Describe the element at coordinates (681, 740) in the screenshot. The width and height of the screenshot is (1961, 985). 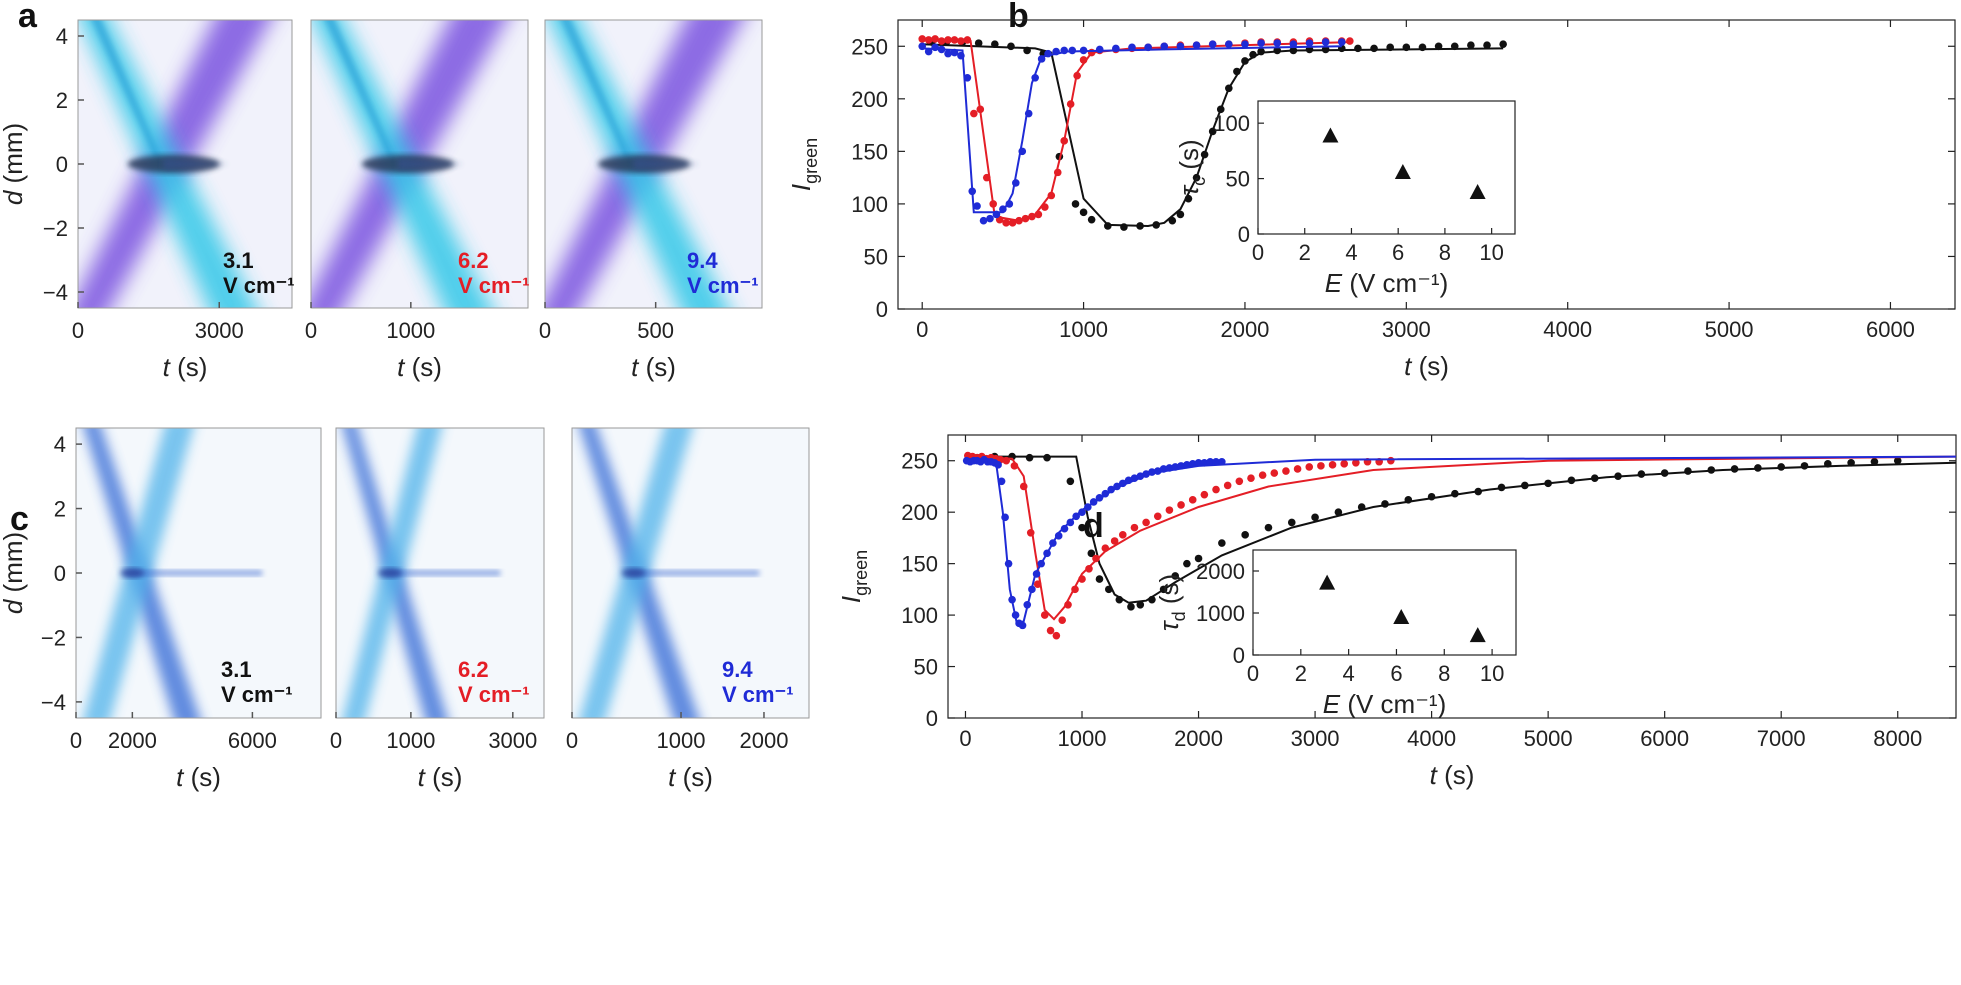
I see `x-tick-label: 1000` at that location.